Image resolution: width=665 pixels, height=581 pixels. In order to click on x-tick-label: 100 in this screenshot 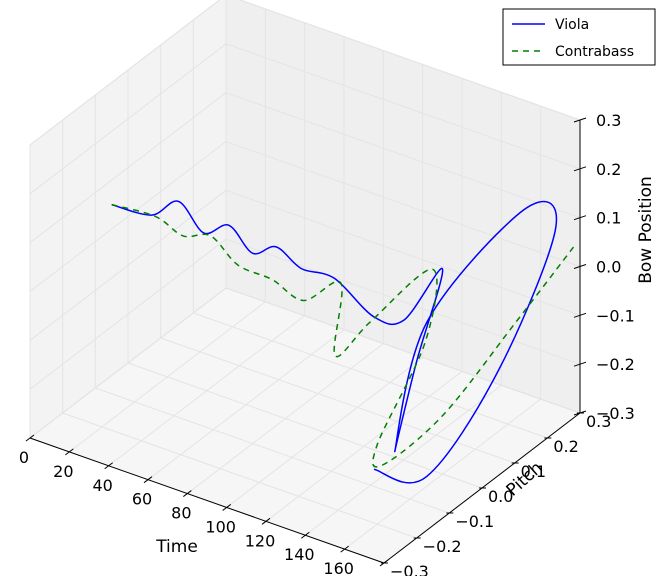, I will do `click(220, 526)`.